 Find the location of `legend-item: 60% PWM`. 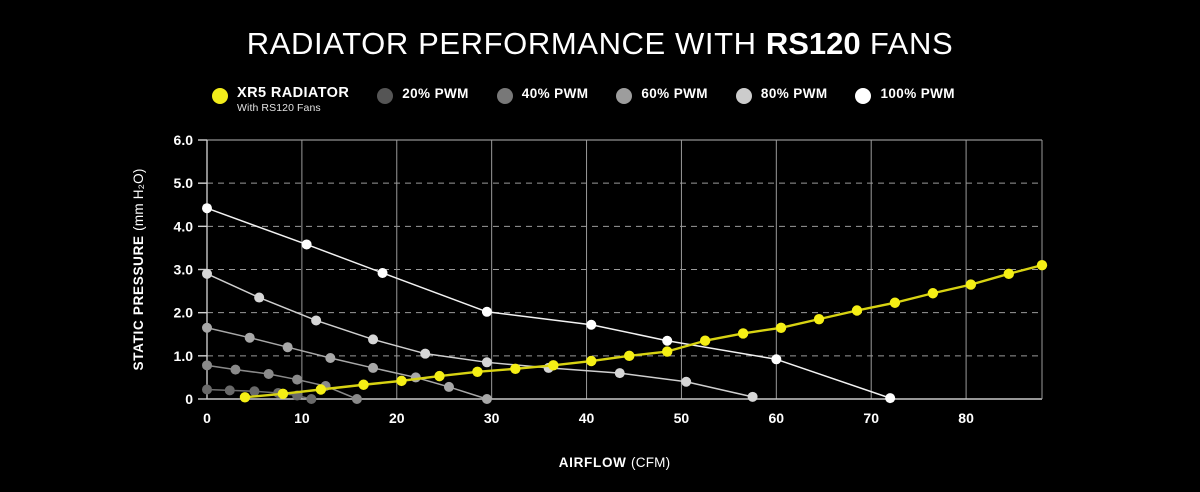

legend-item: 60% PWM is located at coordinates (662, 95).